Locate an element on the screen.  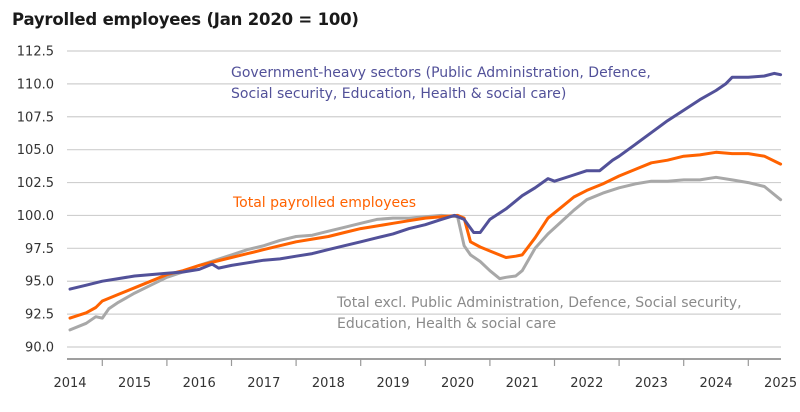
y-tick-label: 110.0 is located at coordinates (35, 84).